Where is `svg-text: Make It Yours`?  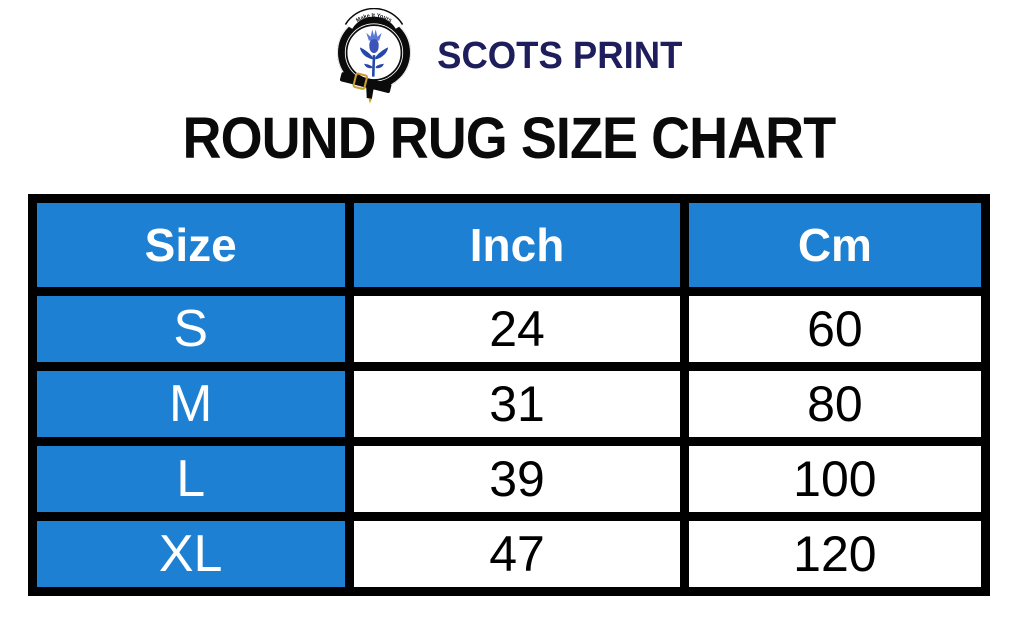 svg-text: Make It Yours is located at coordinates (373, 18).